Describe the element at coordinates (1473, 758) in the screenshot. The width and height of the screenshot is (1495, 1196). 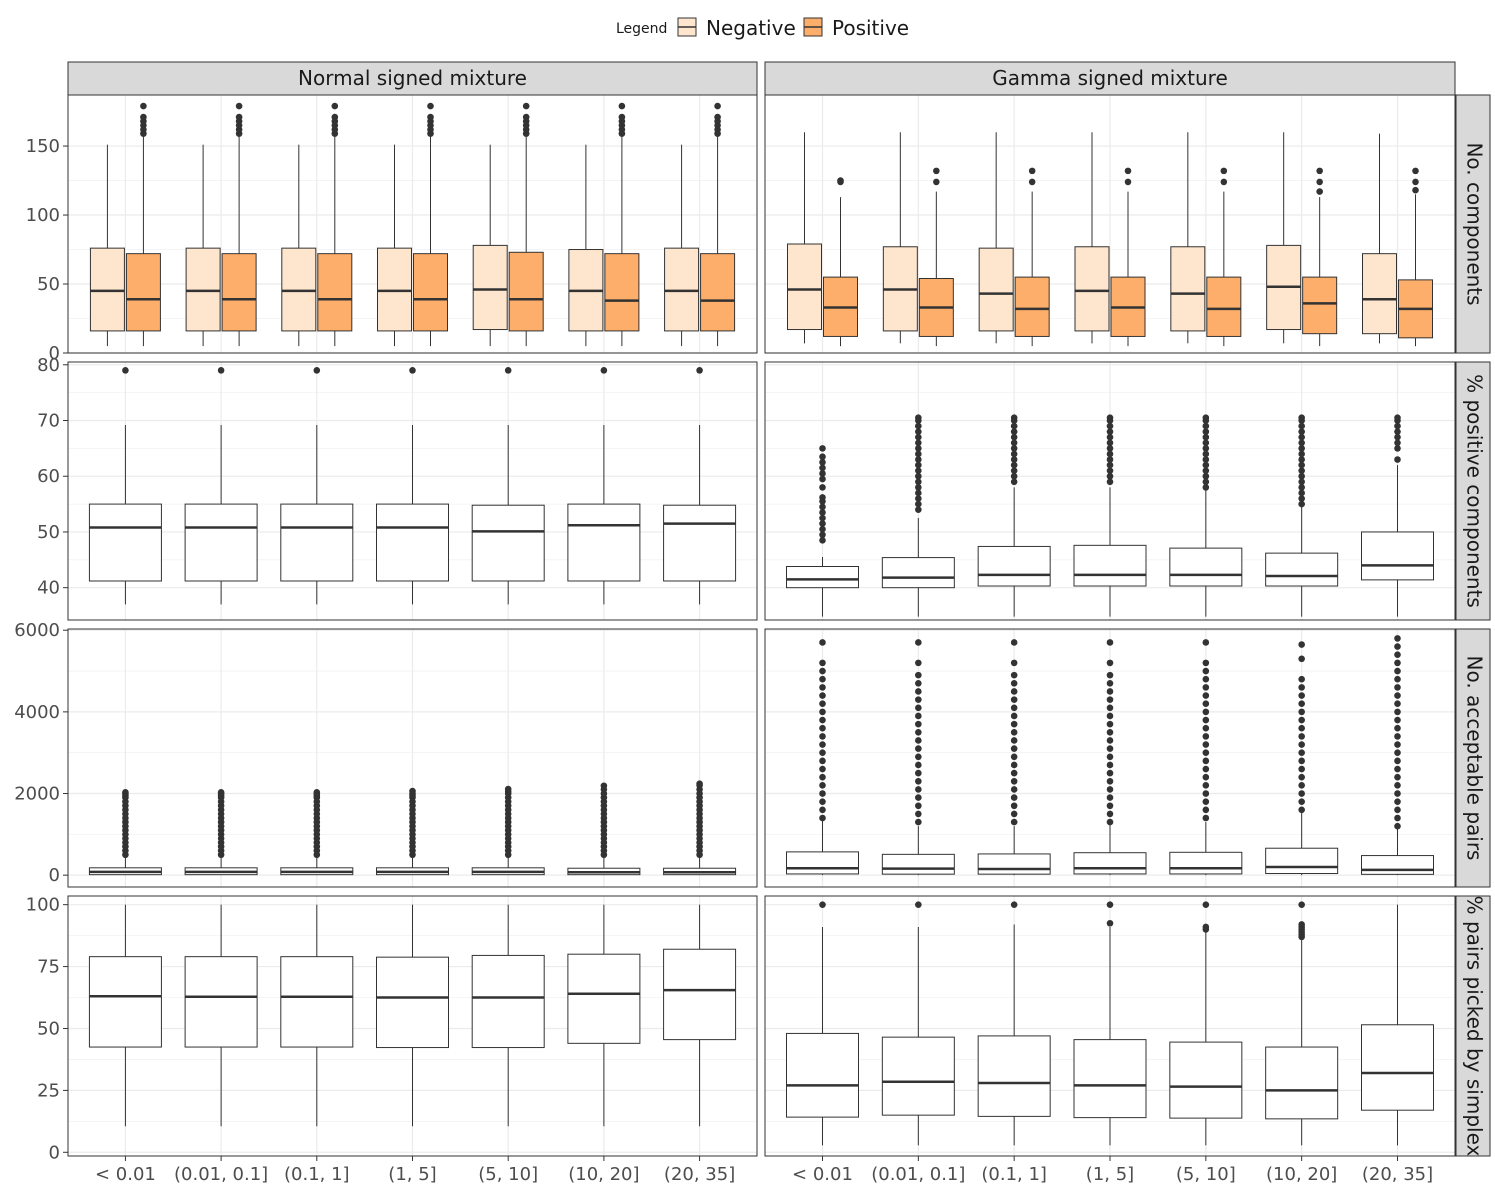
I see `row-strip-no-acceptable-pairs: No. acceptable pairs` at that location.